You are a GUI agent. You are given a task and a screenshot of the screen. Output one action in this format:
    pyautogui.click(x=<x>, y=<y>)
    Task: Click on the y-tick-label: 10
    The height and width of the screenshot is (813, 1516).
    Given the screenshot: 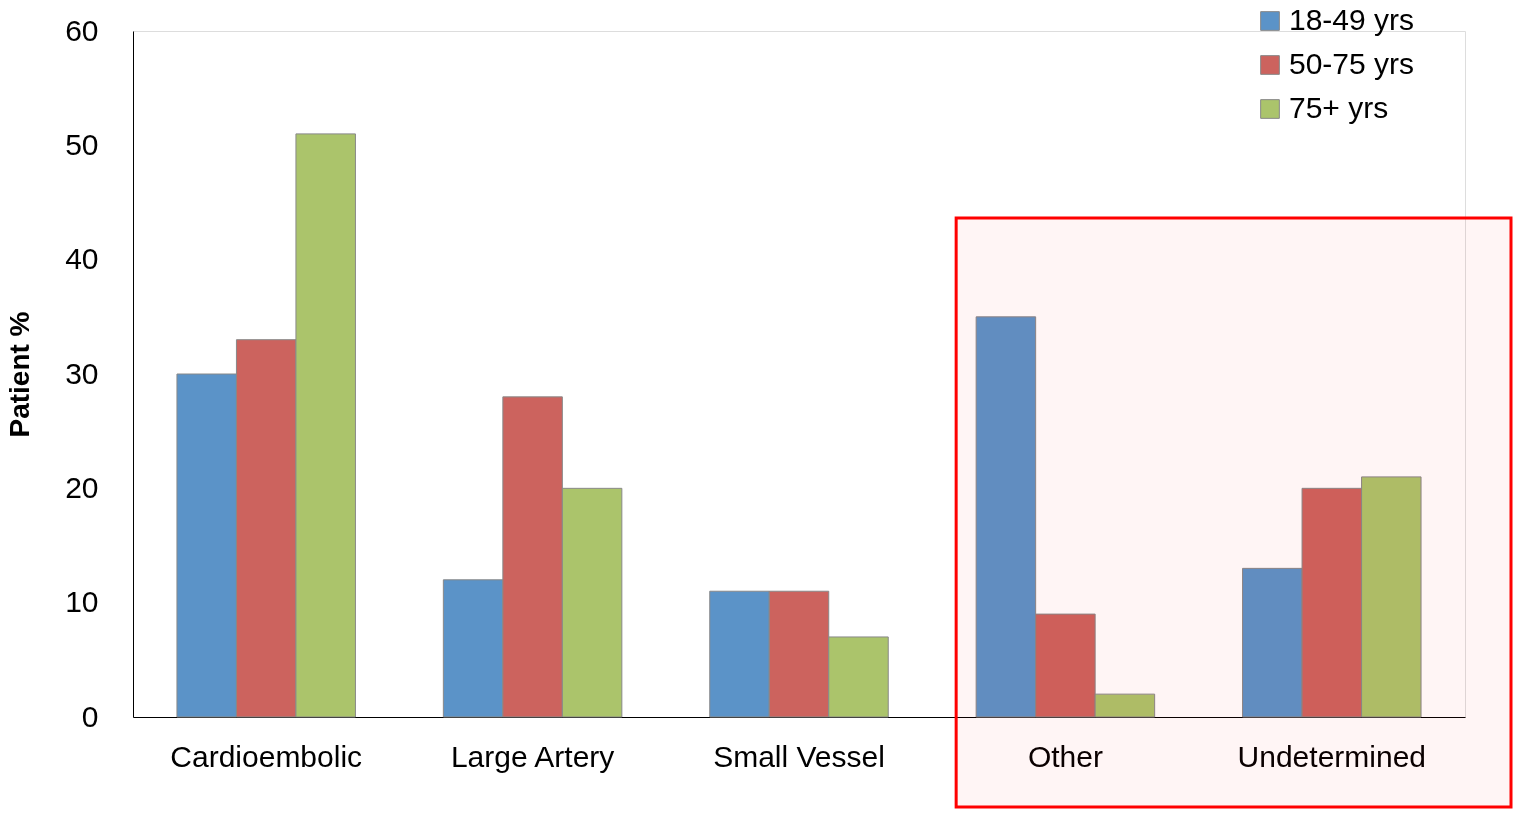 What is the action you would take?
    pyautogui.click(x=82, y=602)
    